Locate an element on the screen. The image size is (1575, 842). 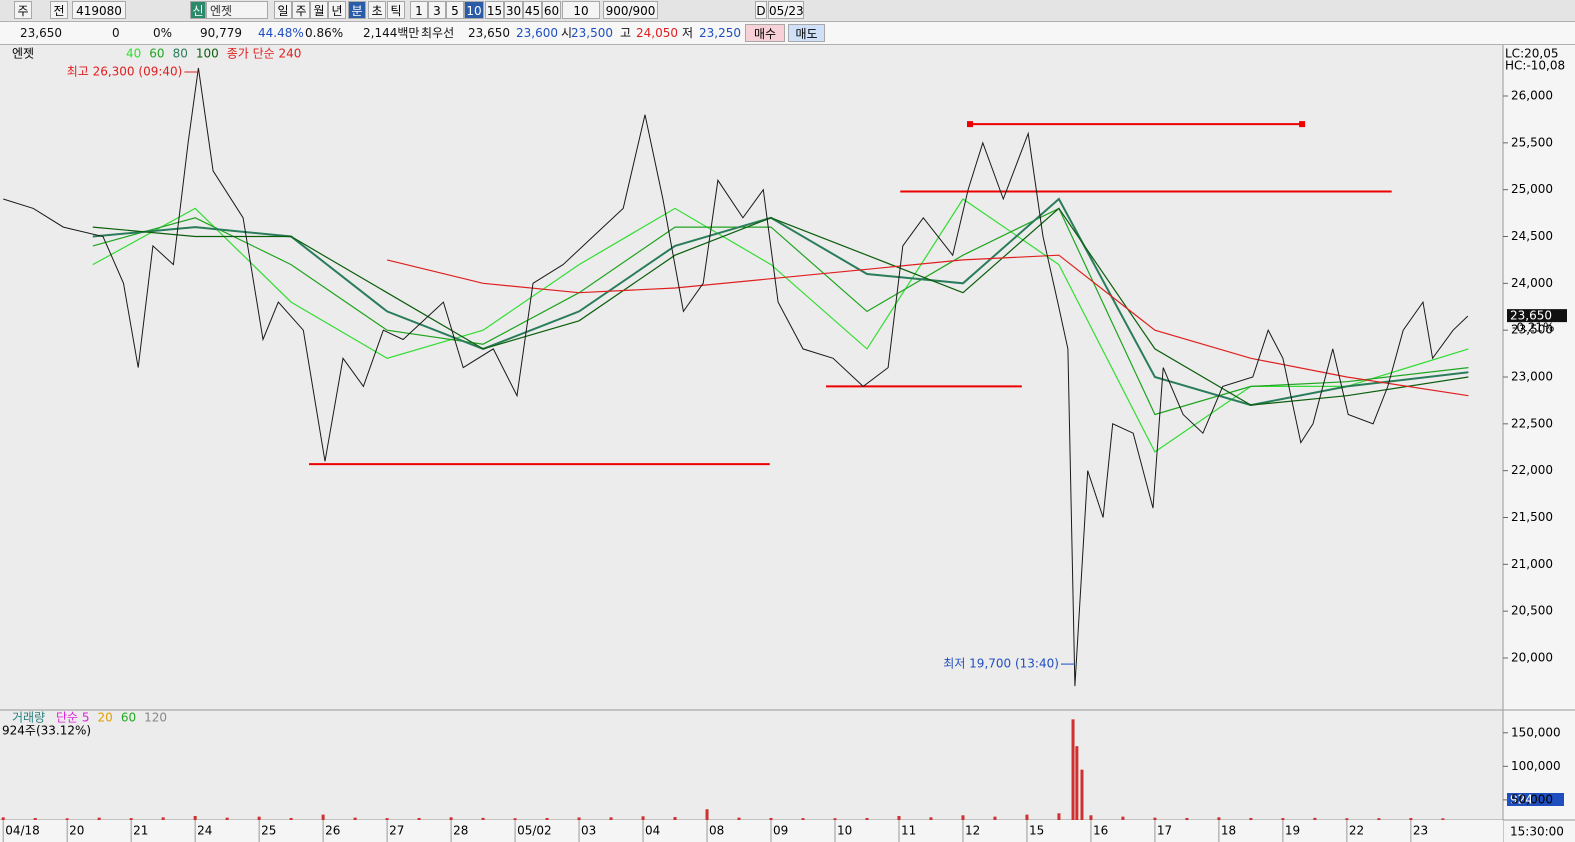
toolbar-button: 1 is located at coordinates (419, 10).